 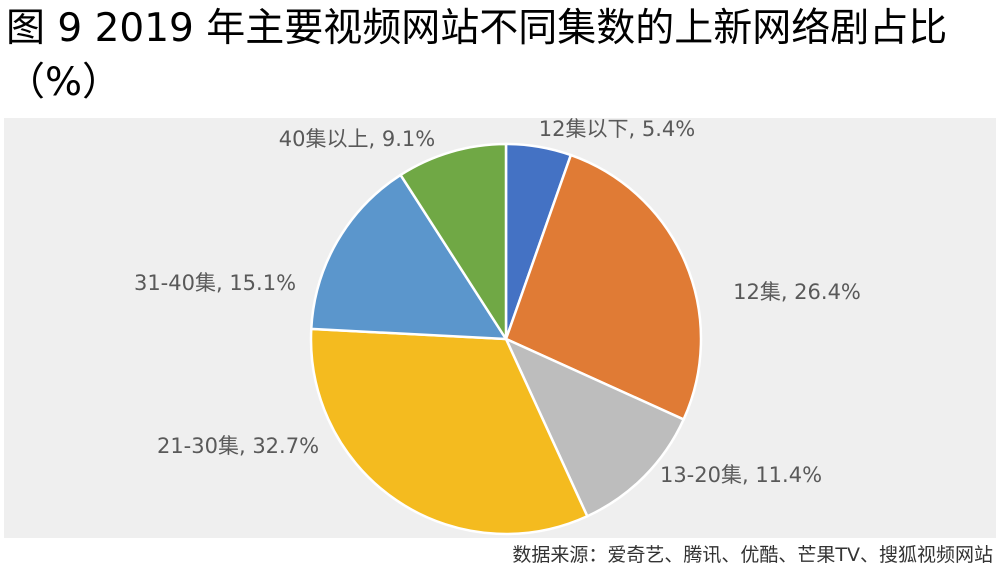 What do you see at coordinates (357, 139) in the screenshot?
I see `data-label: 40集以上, 9.1%` at bounding box center [357, 139].